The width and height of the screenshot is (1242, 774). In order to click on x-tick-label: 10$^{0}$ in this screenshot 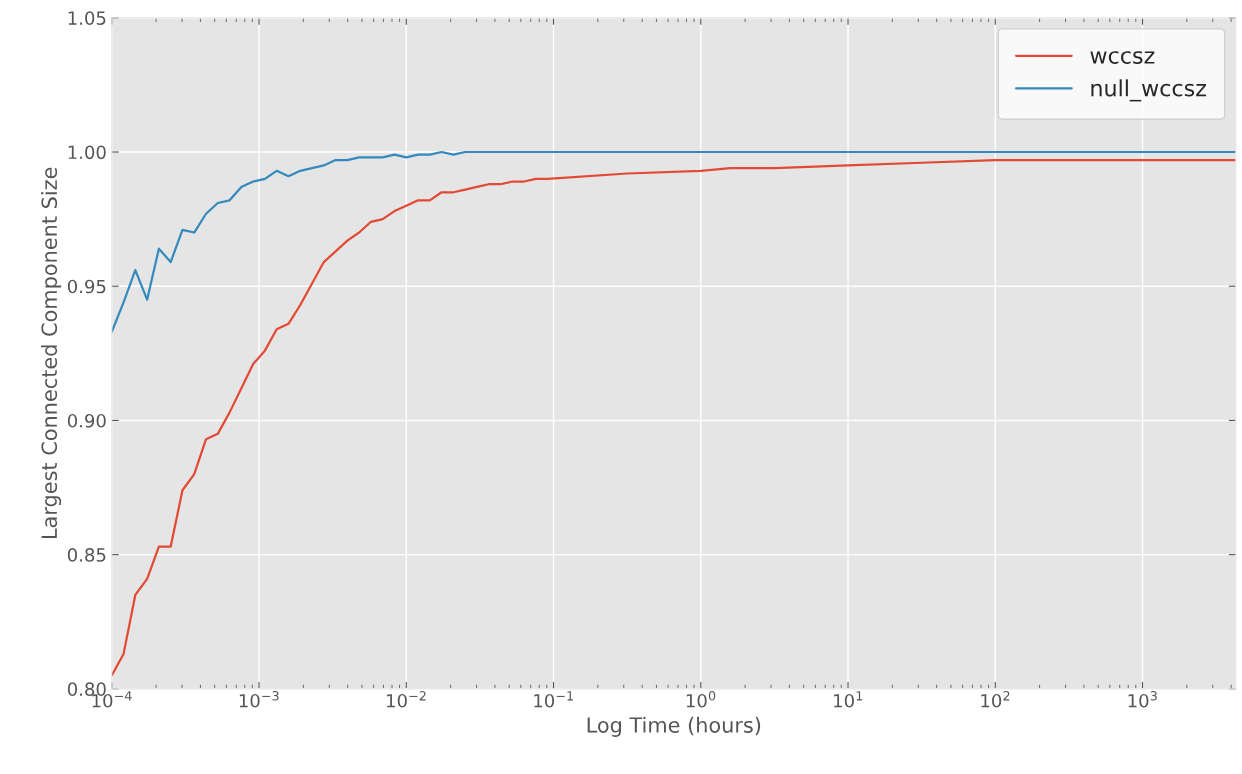, I will do `click(701, 699)`.